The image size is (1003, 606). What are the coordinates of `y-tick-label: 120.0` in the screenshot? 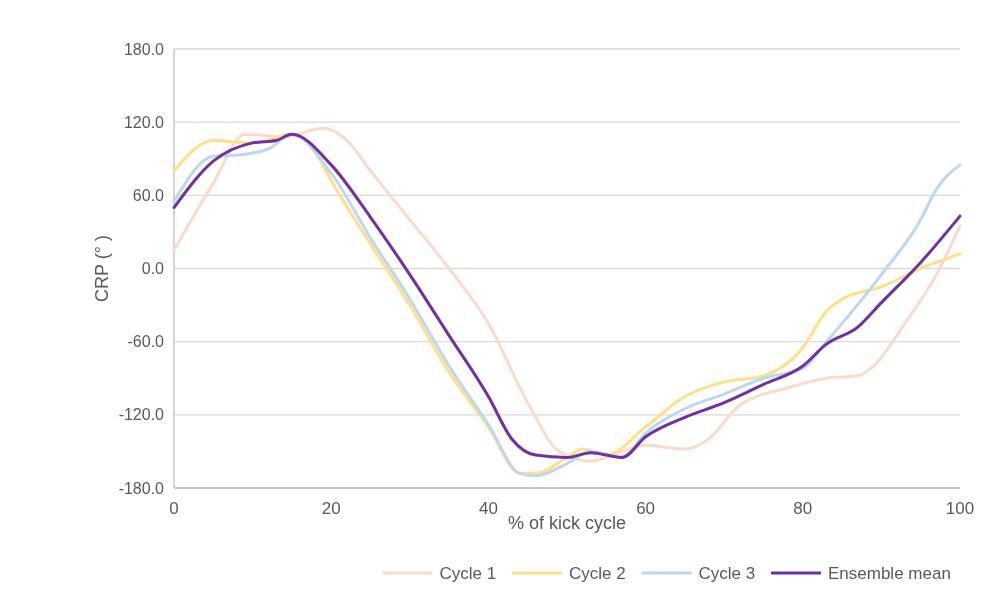 It's located at (144, 122).